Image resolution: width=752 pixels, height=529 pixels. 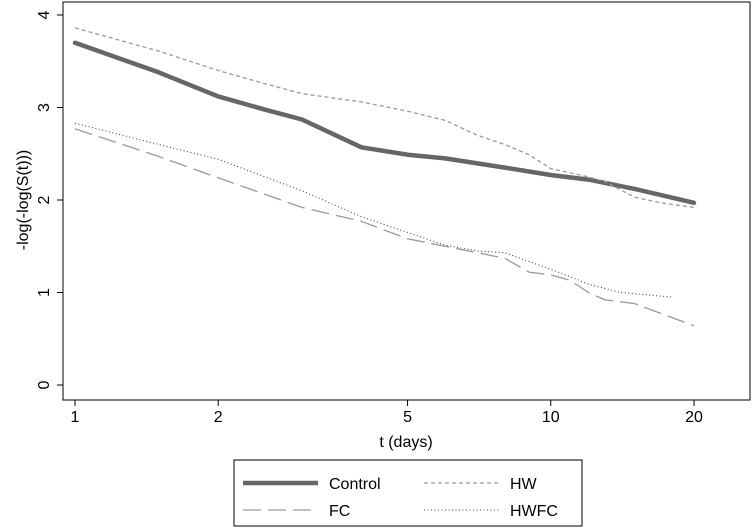 I want to click on legend: Control HW FC HWFC, so click(x=408, y=493).